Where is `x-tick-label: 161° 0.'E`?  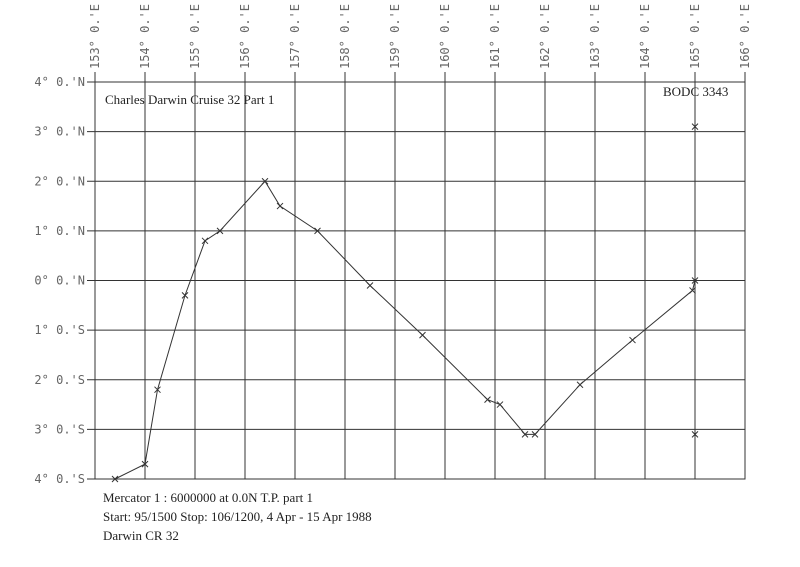 x-tick-label: 161° 0.'E is located at coordinates (495, 36).